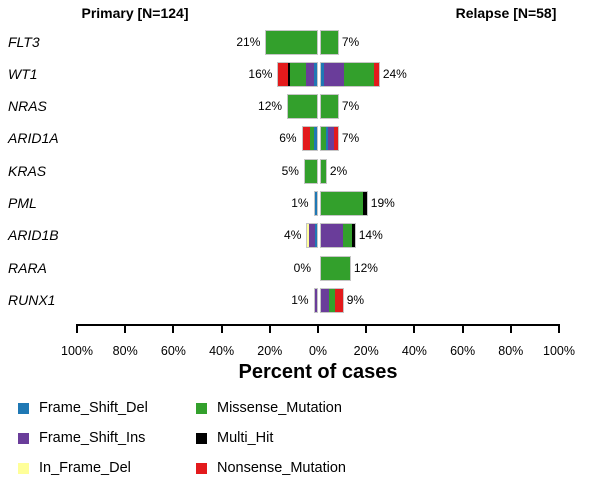  Describe the element at coordinates (201, 468) in the screenshot. I see `legend-swatch-nonsense_mutation` at that location.